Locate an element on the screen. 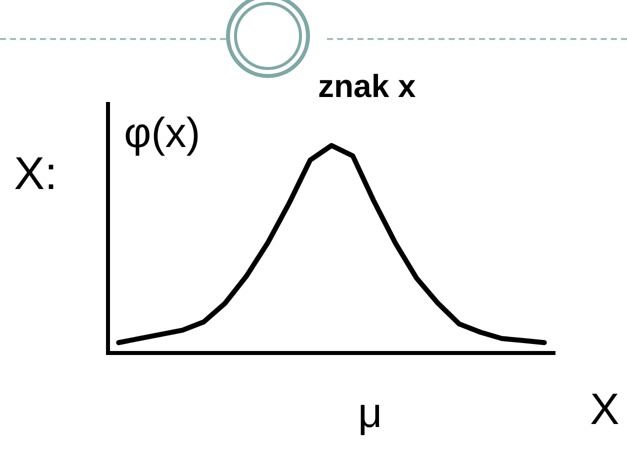  y-axis-title: φ(x) is located at coordinates (162, 132).